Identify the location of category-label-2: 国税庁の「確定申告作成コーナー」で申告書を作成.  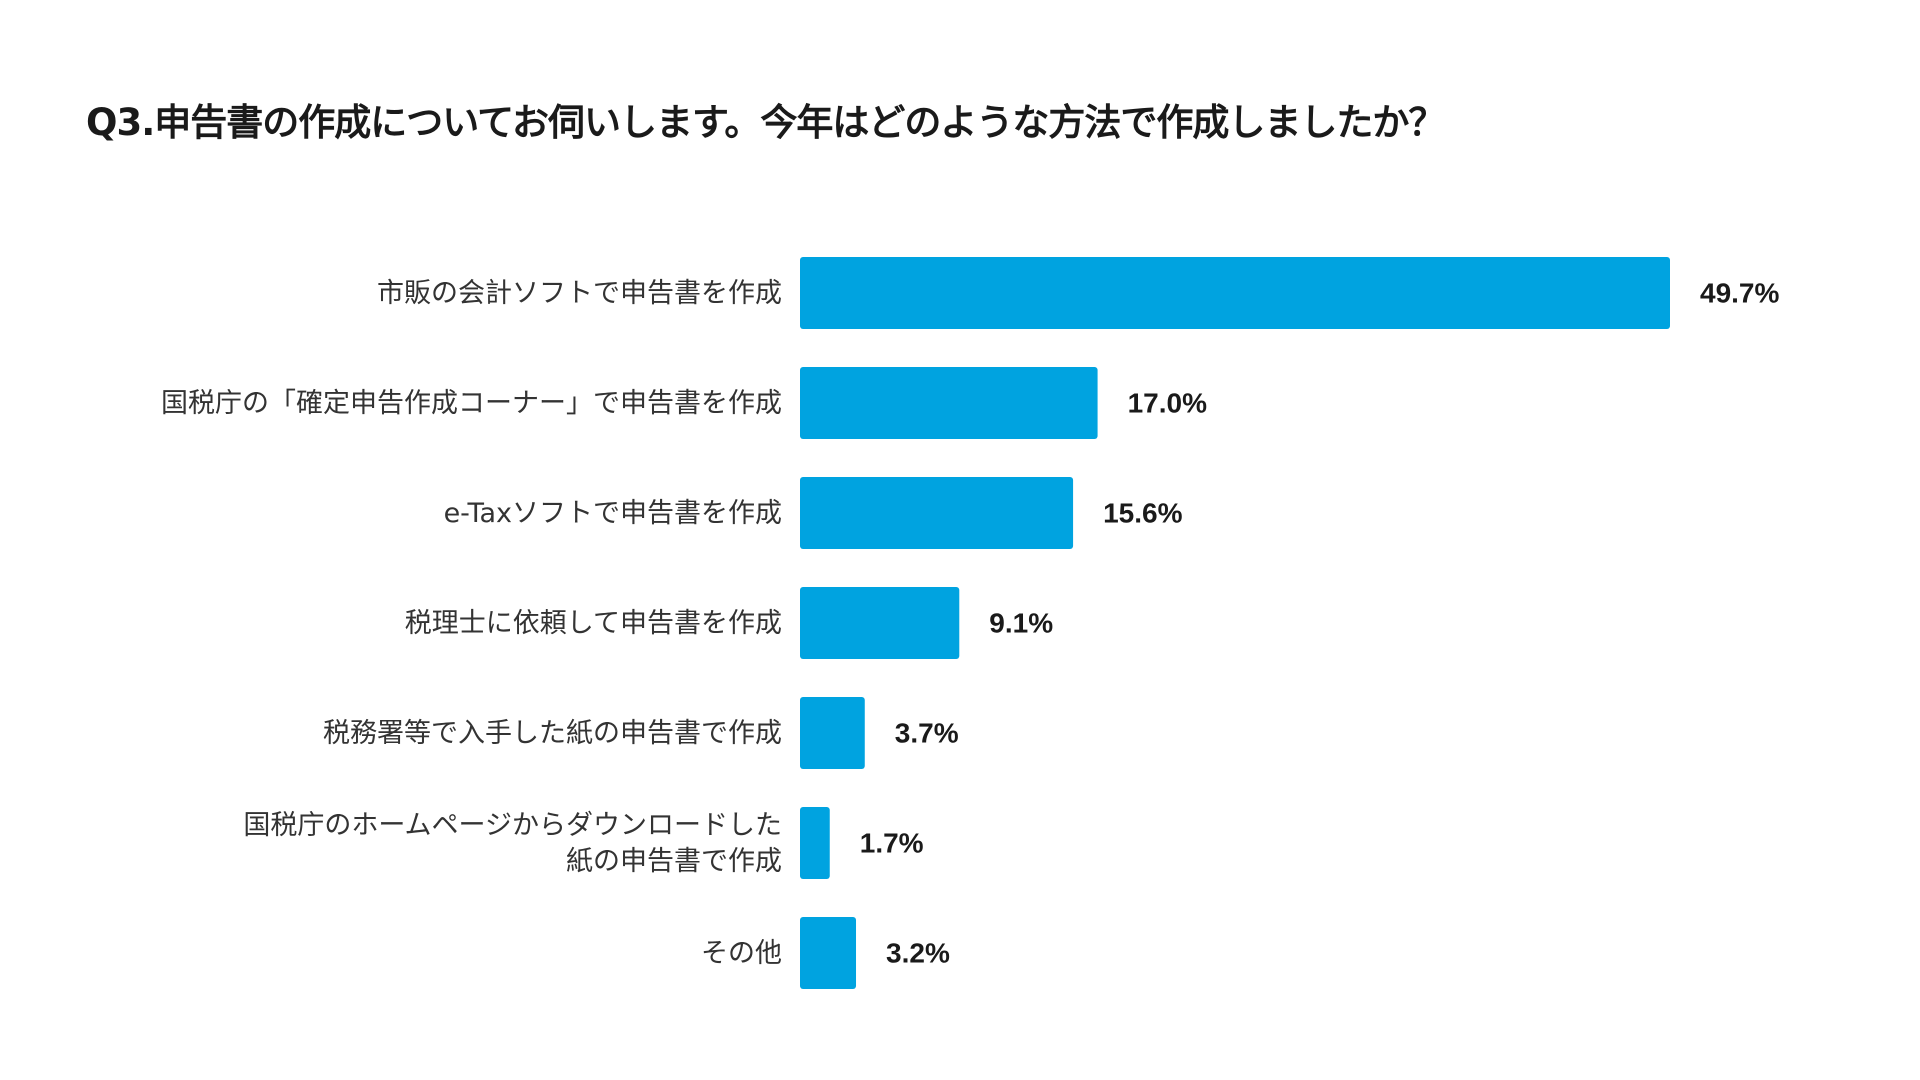
(471, 403).